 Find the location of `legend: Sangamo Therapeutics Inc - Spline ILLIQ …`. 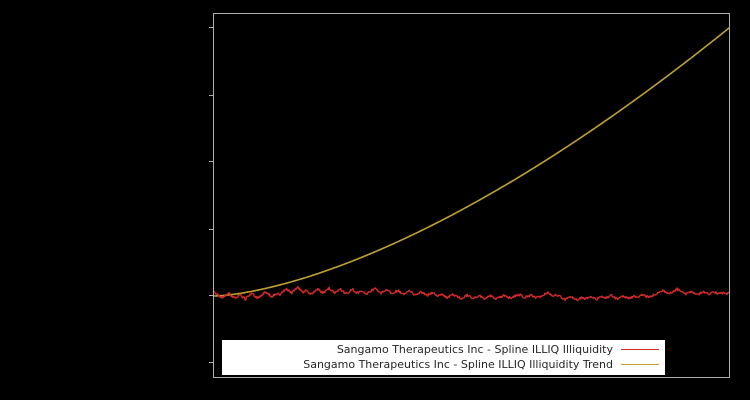

legend: Sangamo Therapeutics Inc - Spline ILLIQ … is located at coordinates (443, 357).